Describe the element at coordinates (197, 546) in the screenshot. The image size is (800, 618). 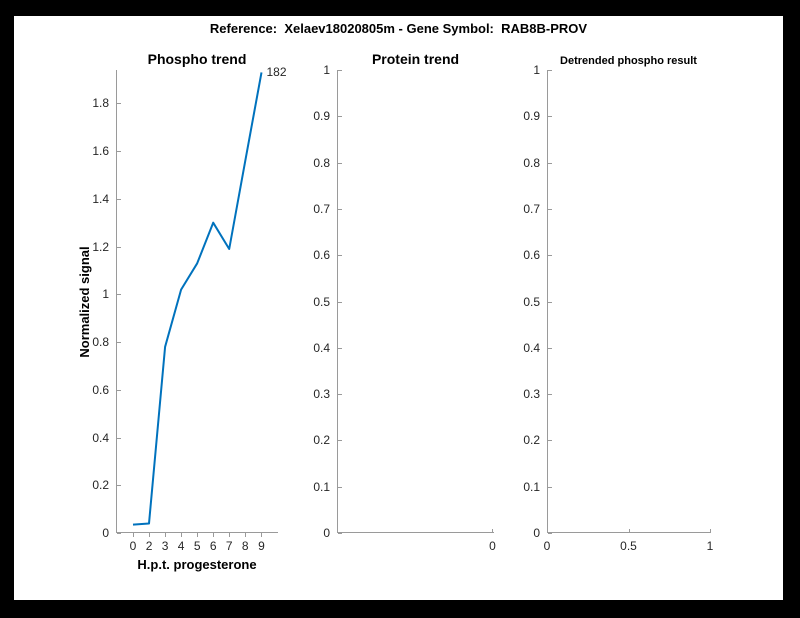
I see `x-tick-label: 5` at that location.